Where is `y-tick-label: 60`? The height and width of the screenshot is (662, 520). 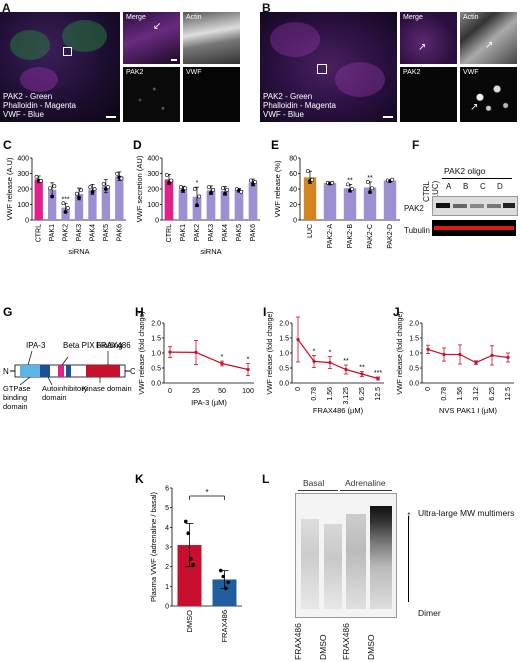
y-tick-label: 60 is located at coordinates (293, 174).